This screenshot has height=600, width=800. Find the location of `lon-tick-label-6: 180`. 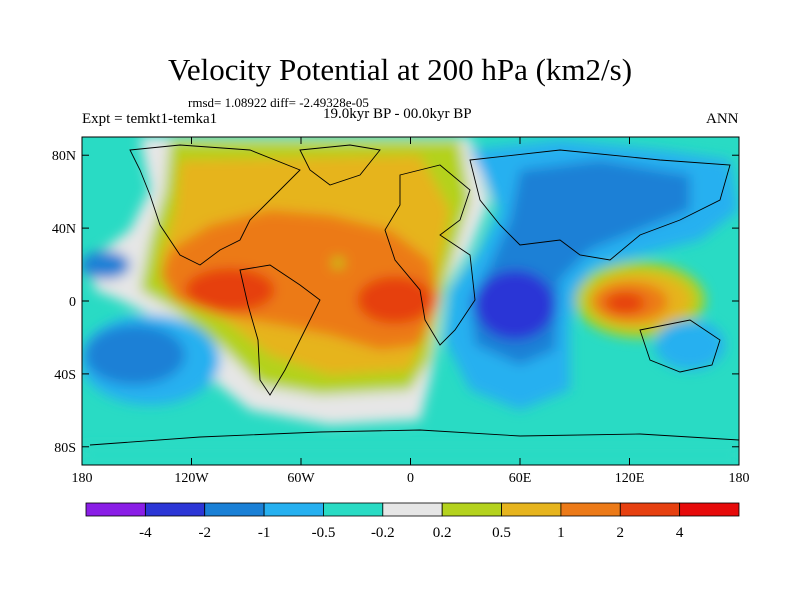

lon-tick-label-6: 180 is located at coordinates (739, 478).